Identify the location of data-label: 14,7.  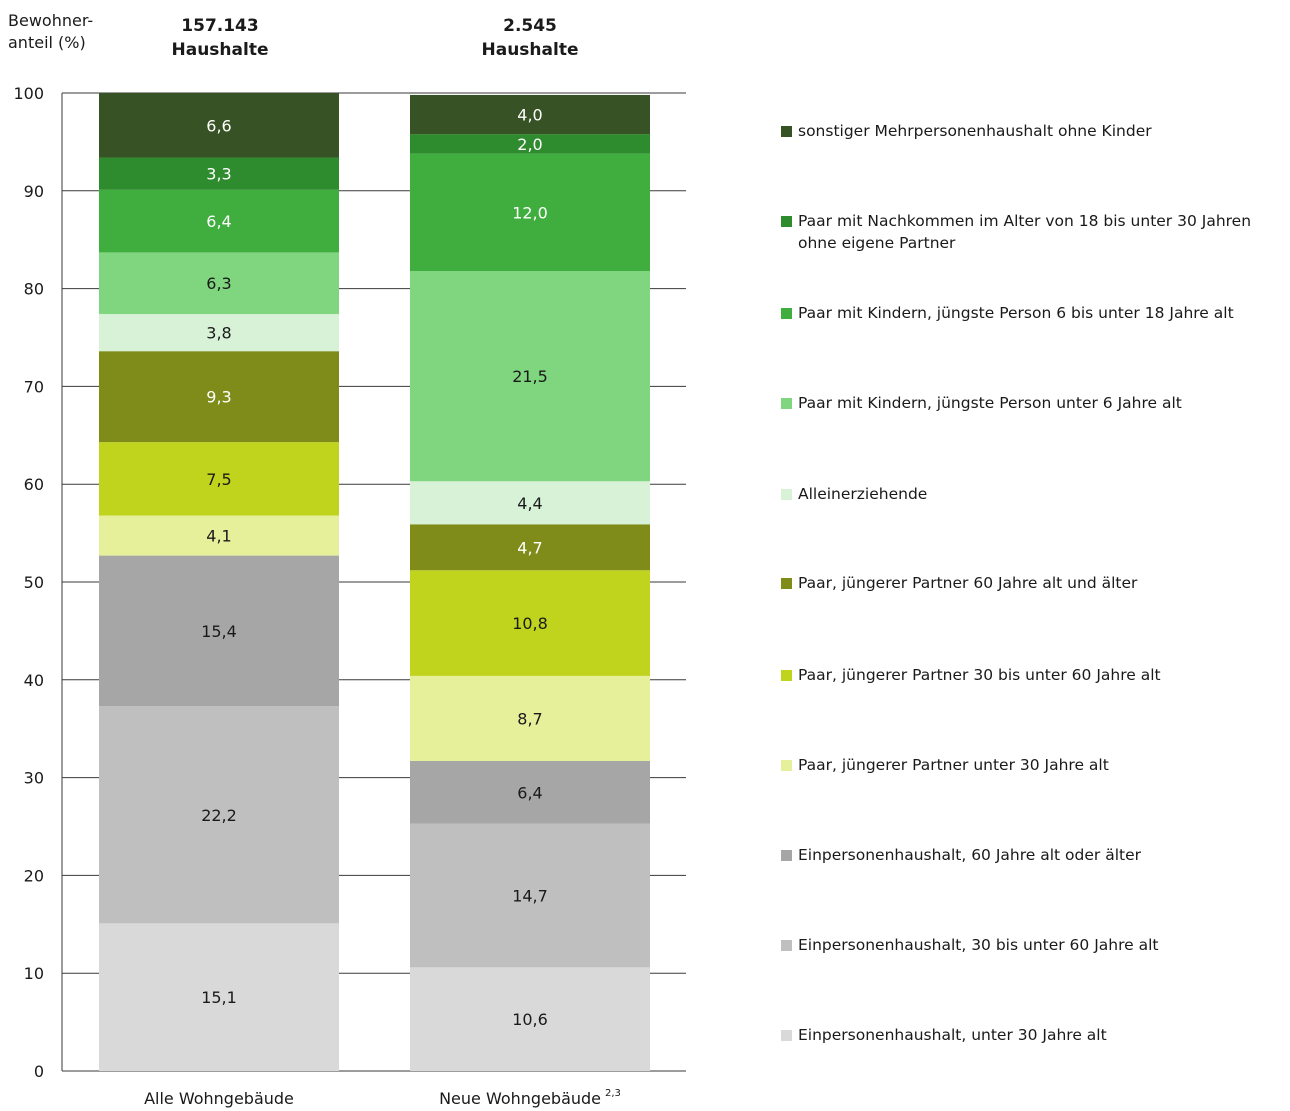
(530, 895).